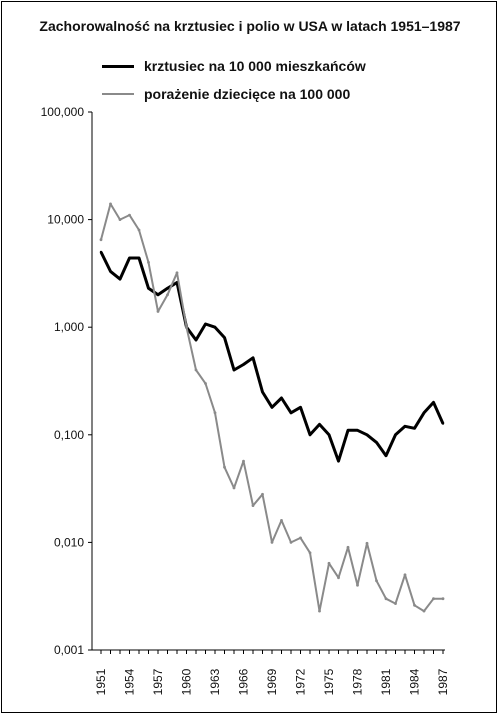 This screenshot has height=716, width=500. Describe the element at coordinates (415, 681) in the screenshot. I see `x-tick-label: 1984` at that location.